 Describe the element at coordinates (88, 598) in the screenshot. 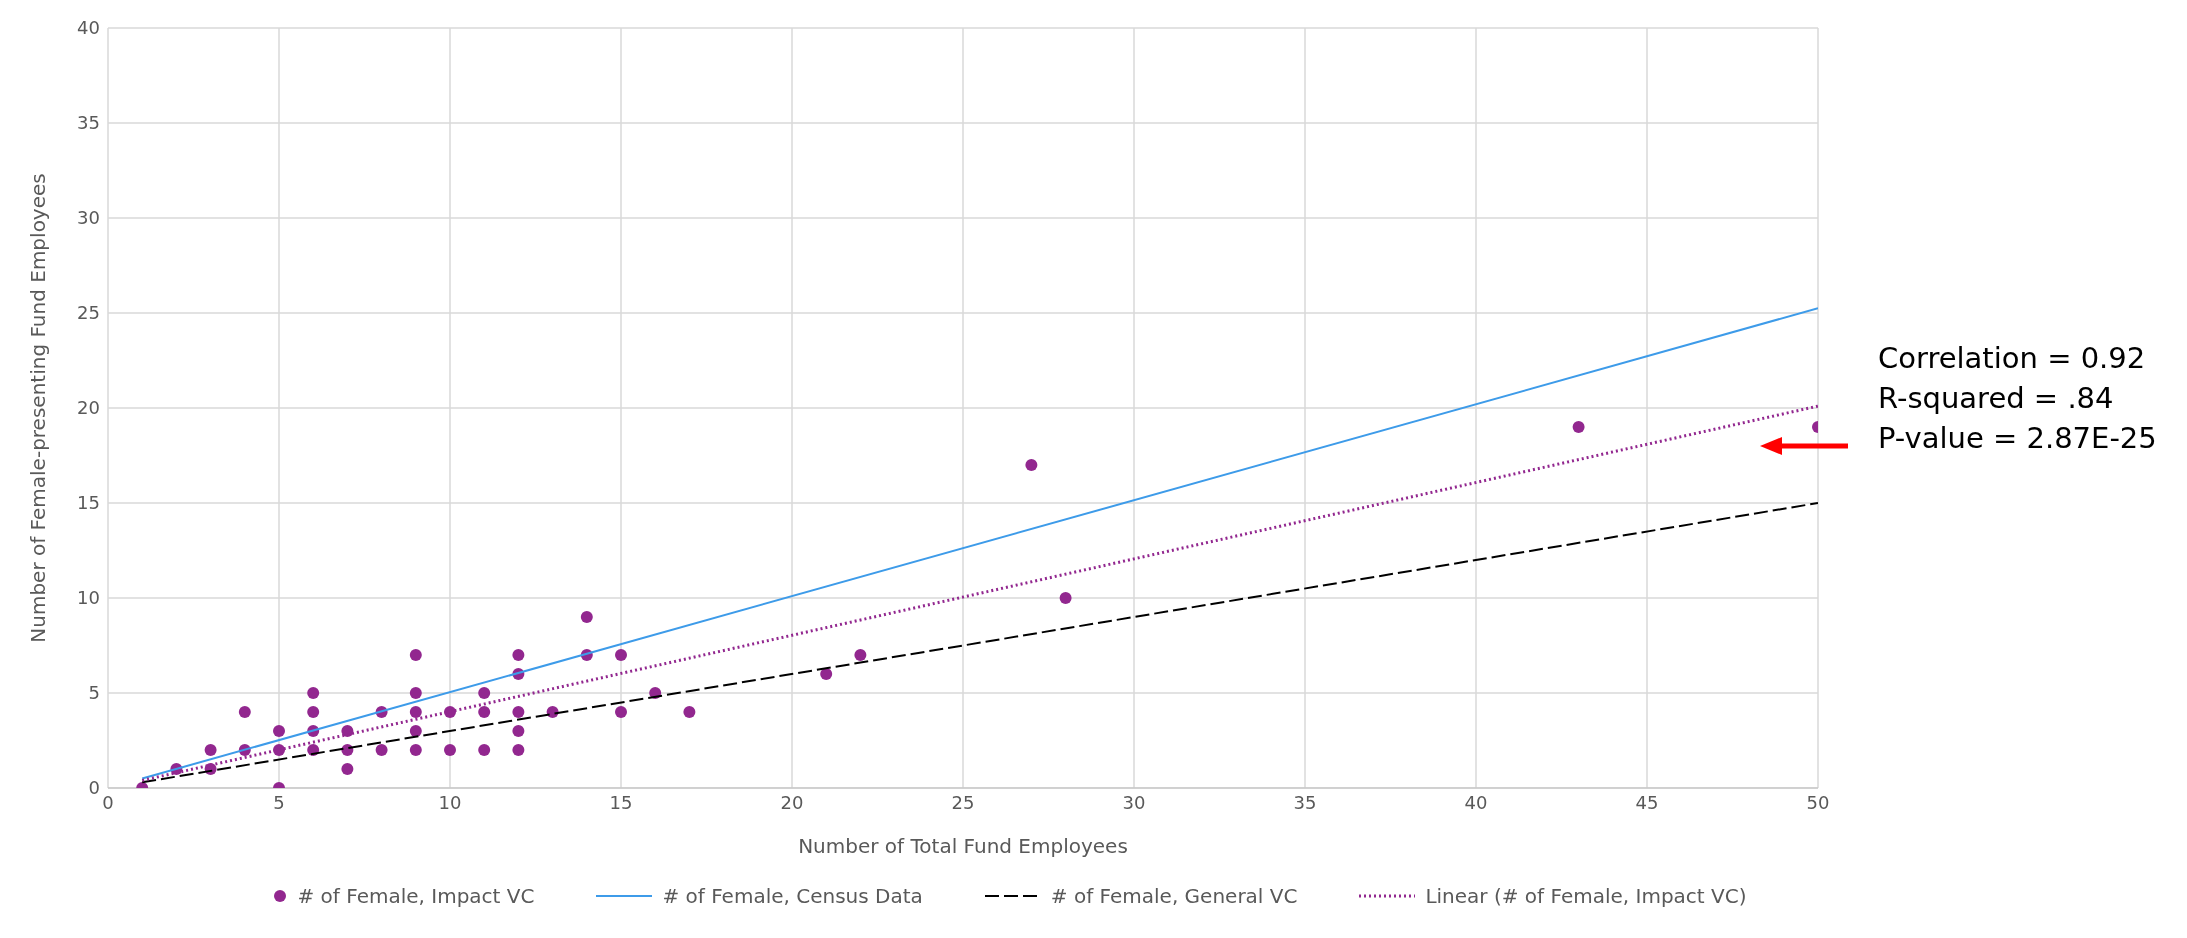

I see `y-tick-label: 10` at that location.